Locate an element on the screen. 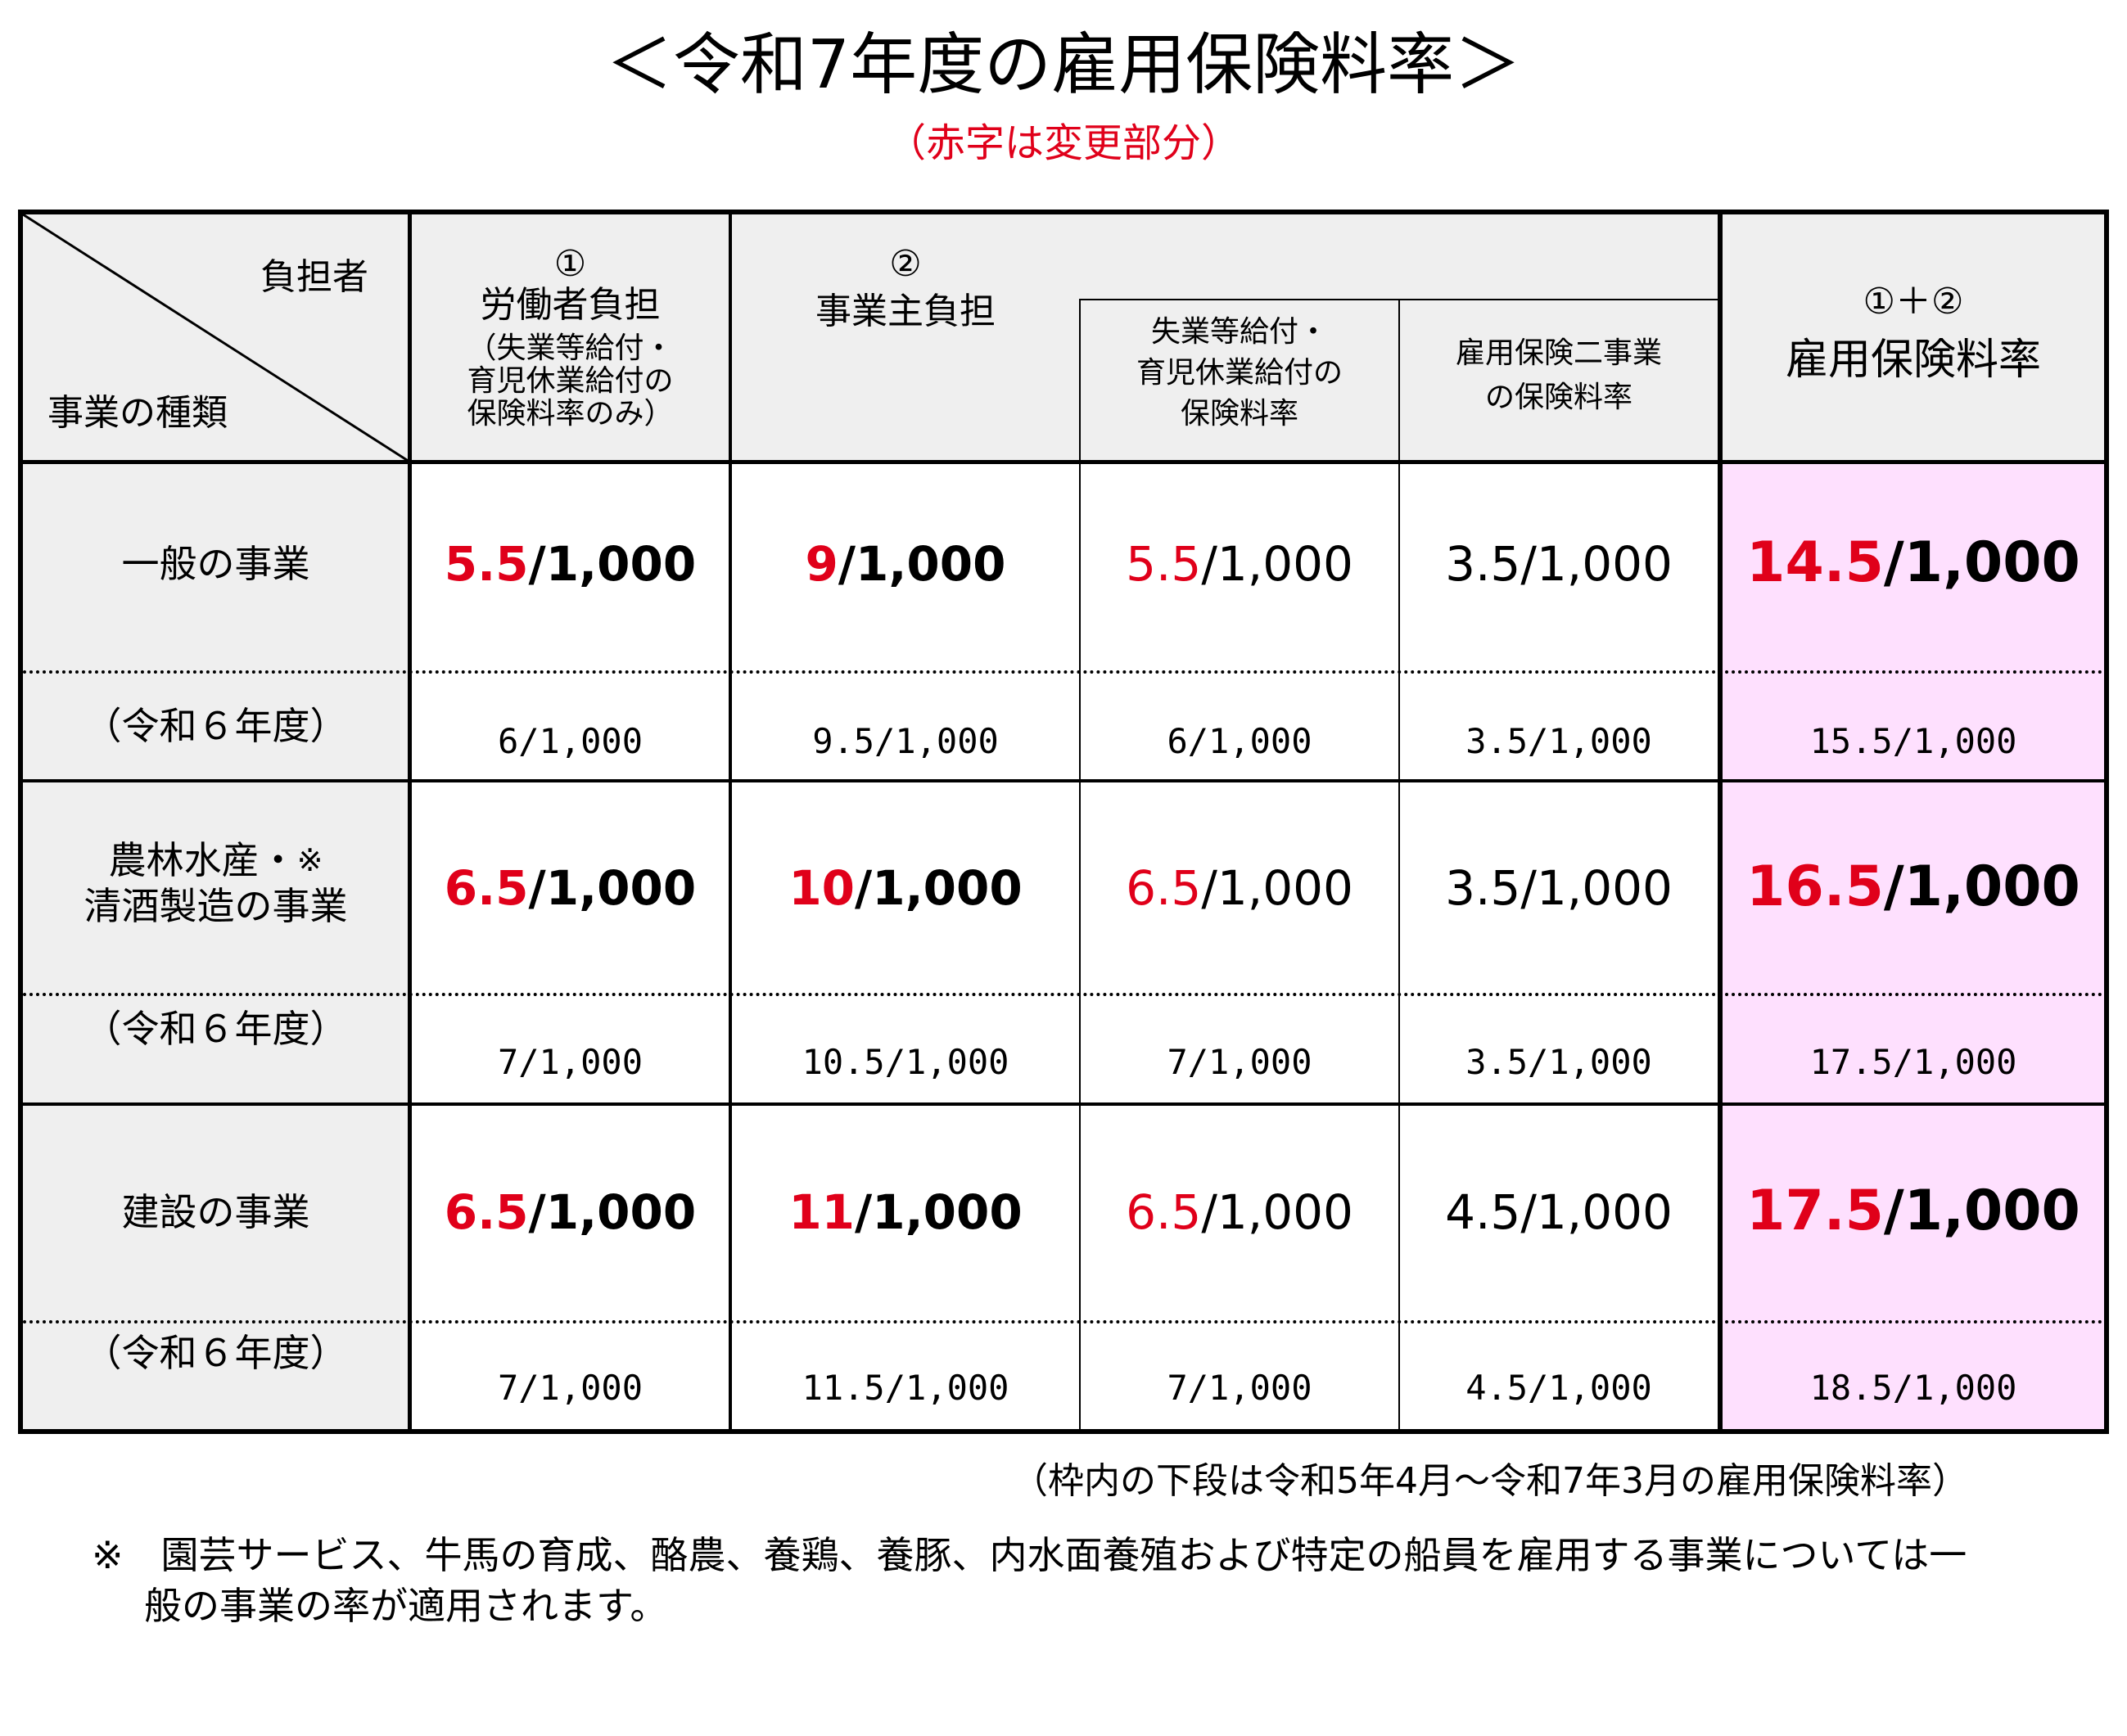  rate-employer: 10/1,000 is located at coordinates (906, 888).